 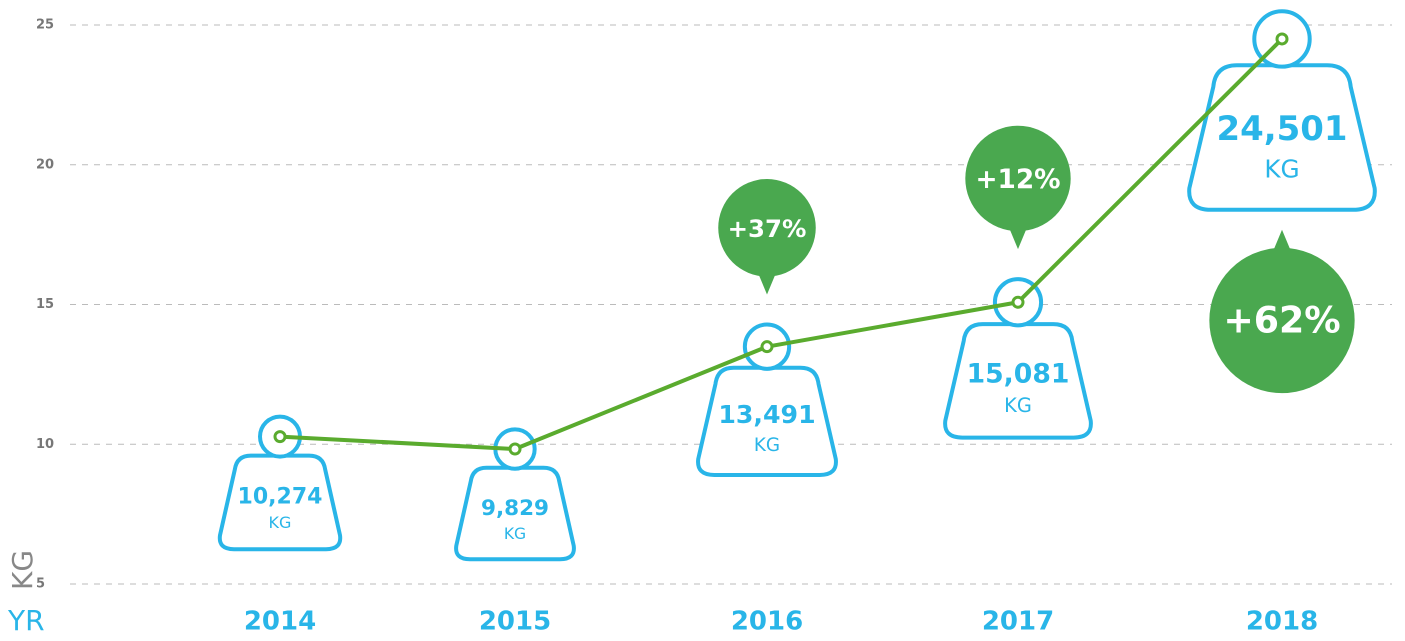 I want to click on value-label: 9,829, so click(x=515, y=508).